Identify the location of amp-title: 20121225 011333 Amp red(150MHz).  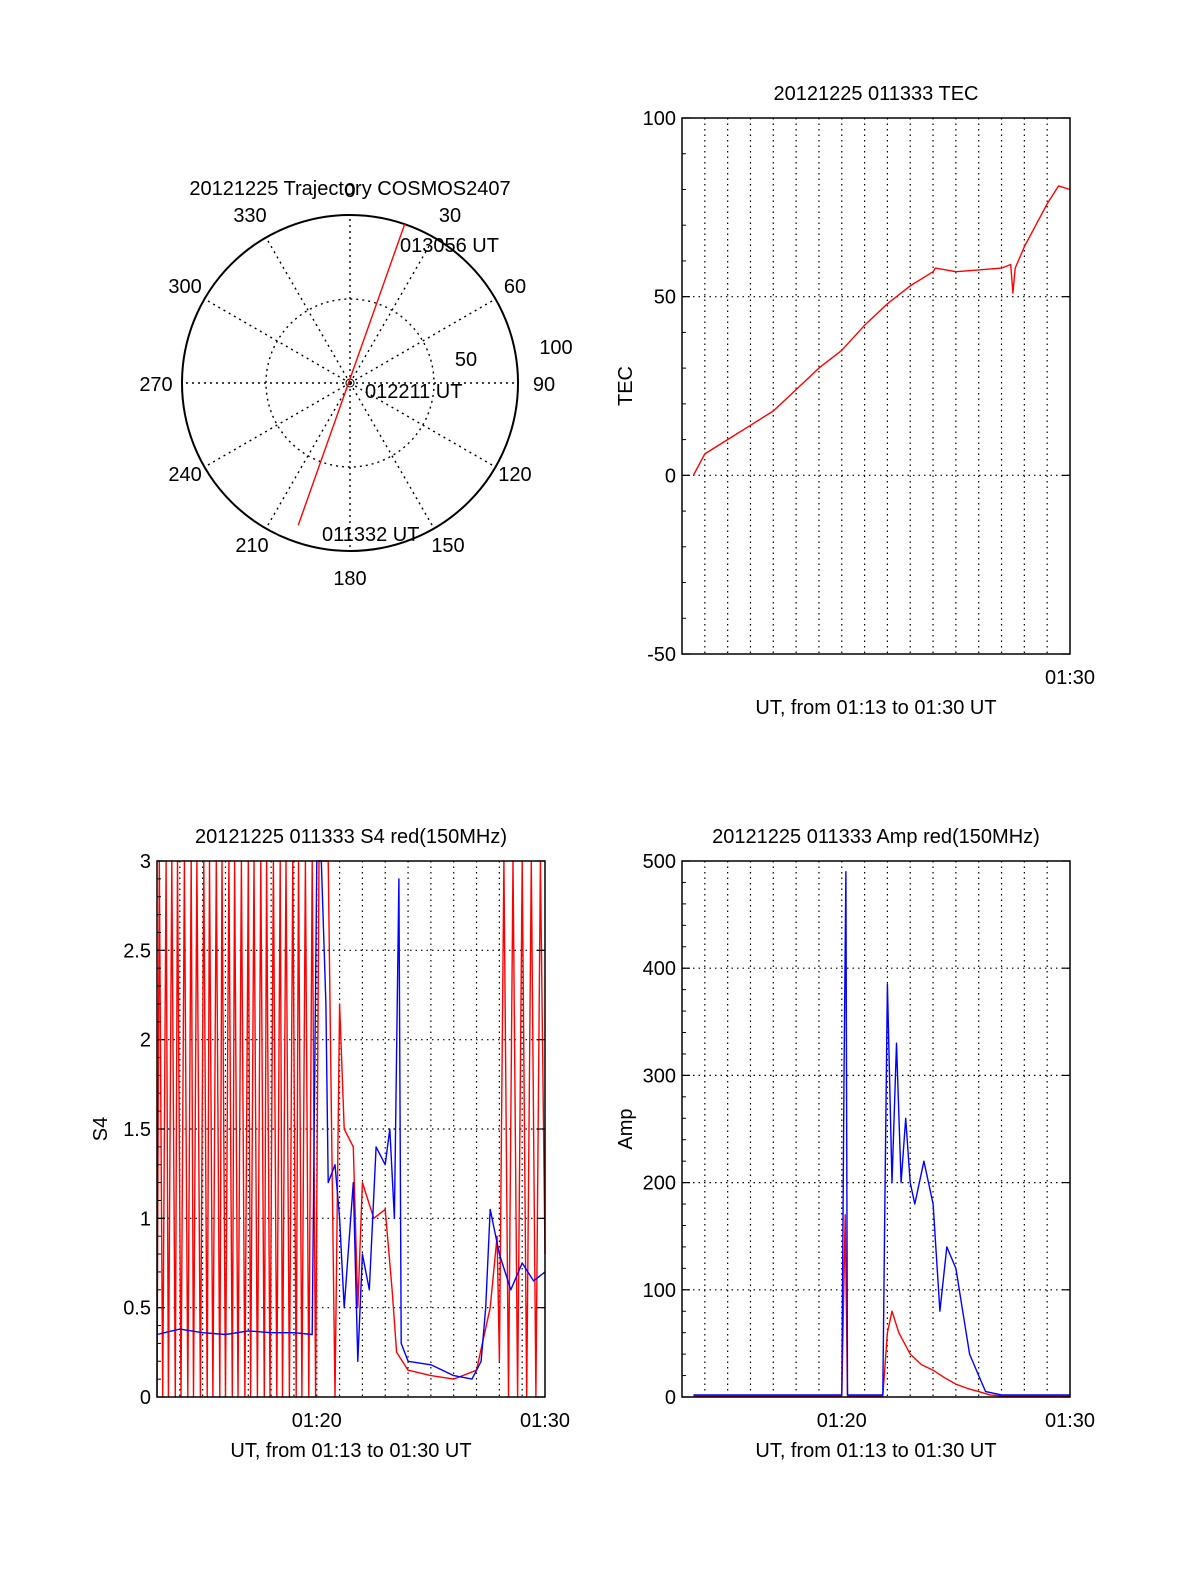
(876, 837).